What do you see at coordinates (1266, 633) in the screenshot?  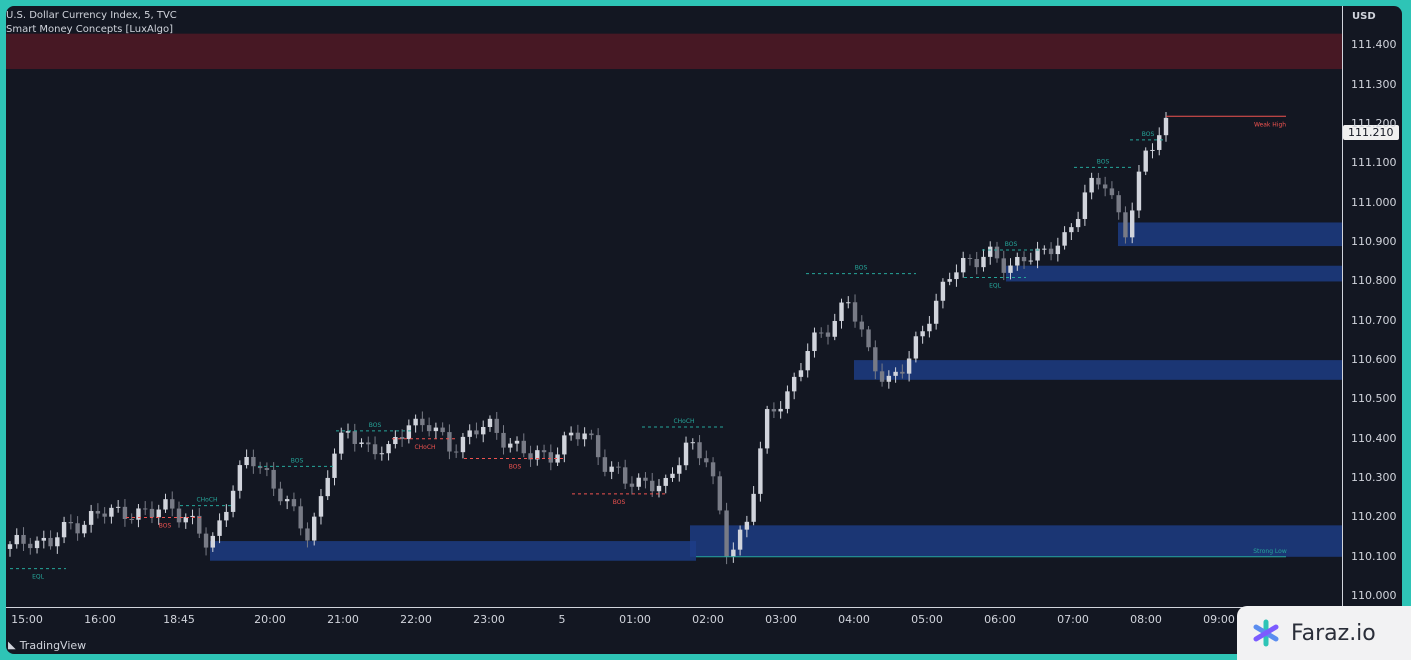 I see `faraz-logo-icon` at bounding box center [1266, 633].